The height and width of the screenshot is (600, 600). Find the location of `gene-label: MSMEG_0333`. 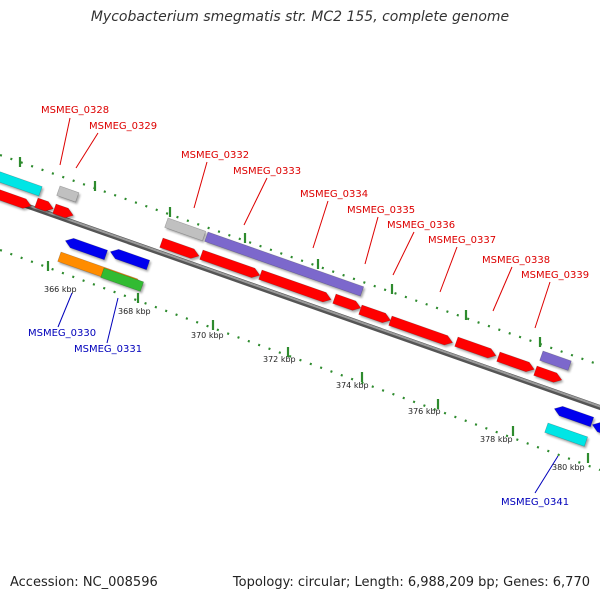

gene-label: MSMEG_0333 is located at coordinates (267, 171).